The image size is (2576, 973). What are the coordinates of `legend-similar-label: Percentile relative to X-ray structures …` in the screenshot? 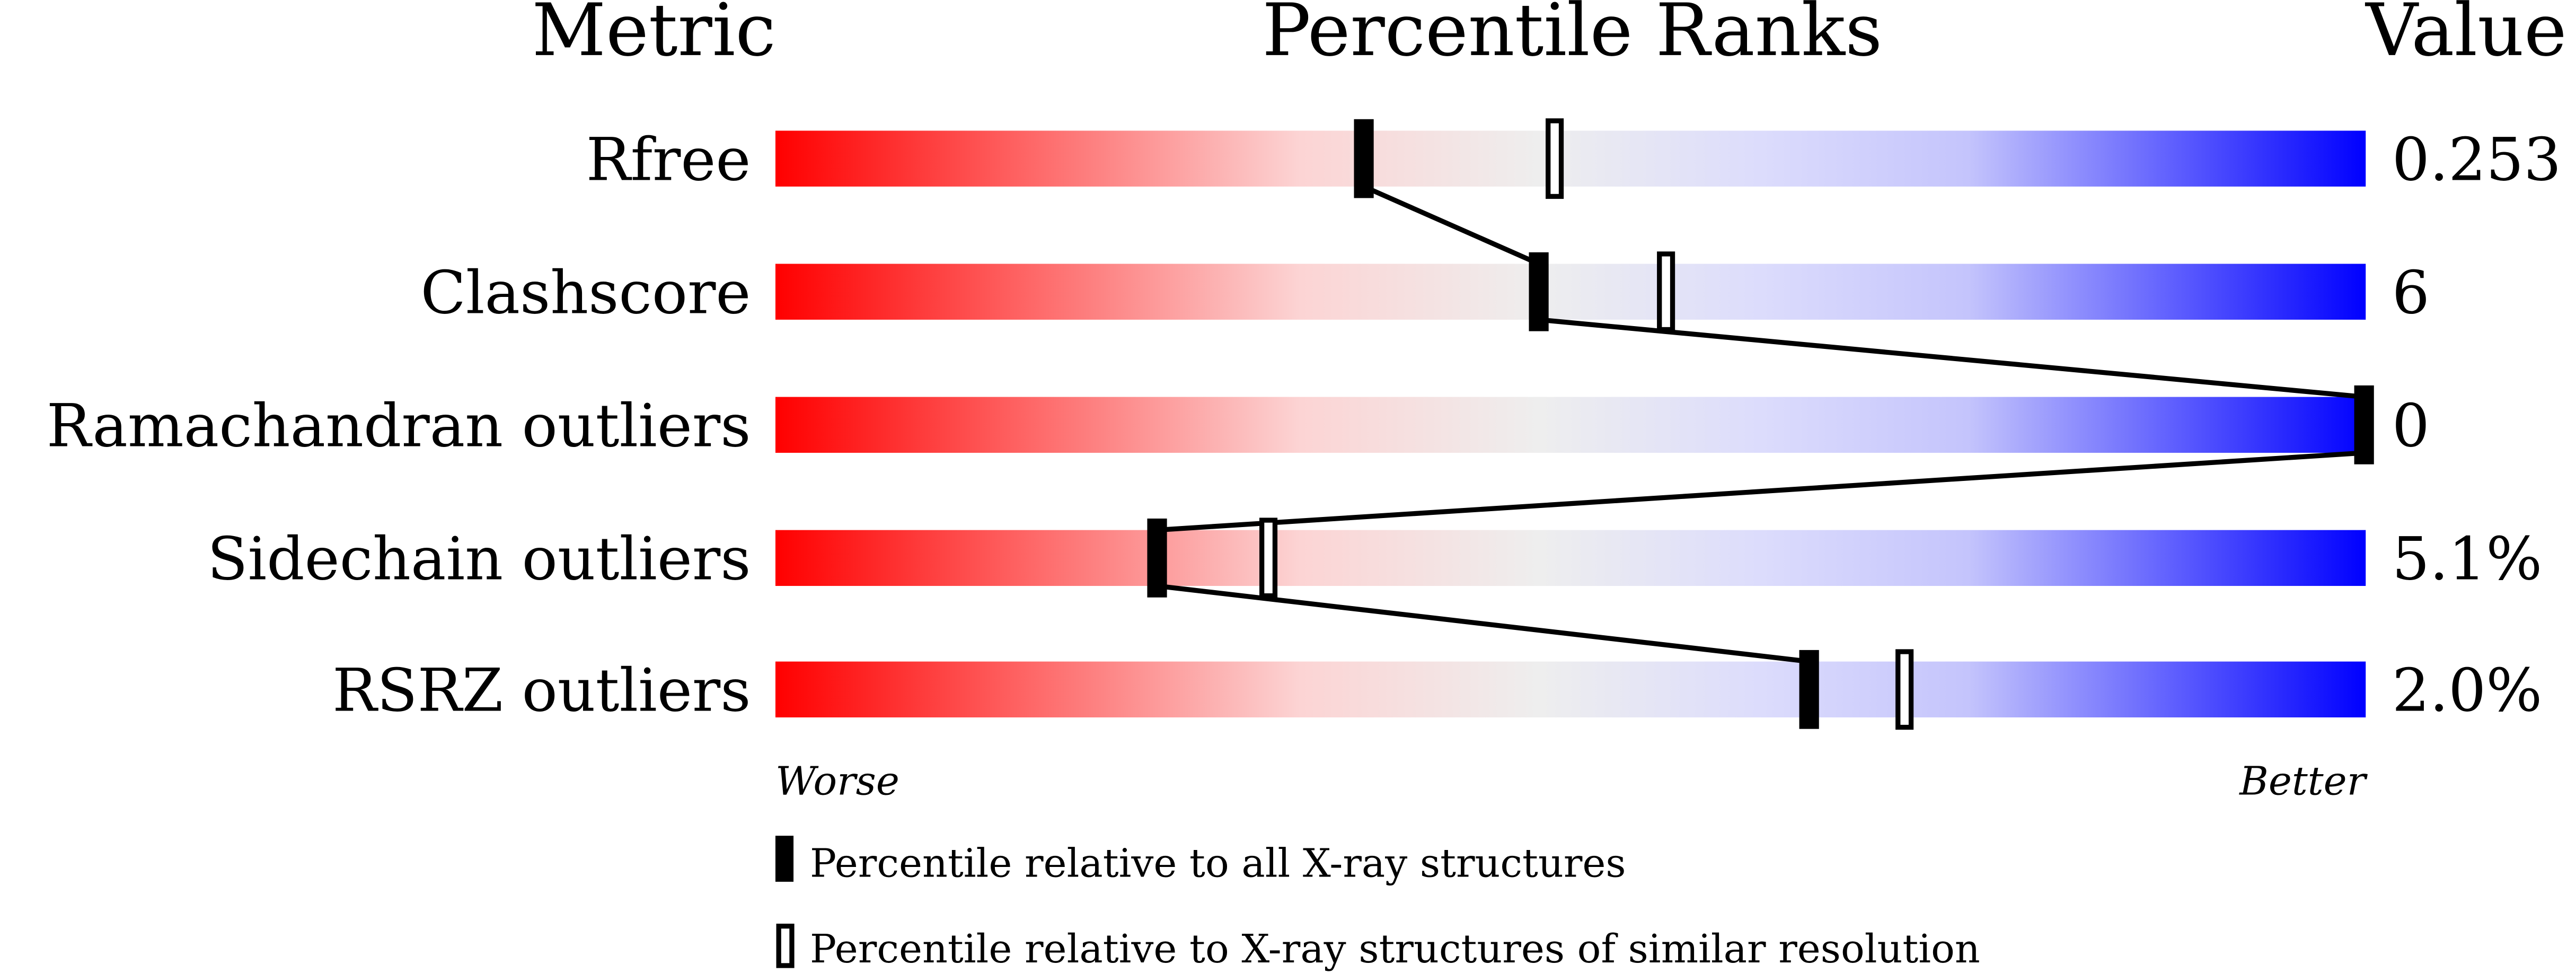 It's located at (1395, 949).